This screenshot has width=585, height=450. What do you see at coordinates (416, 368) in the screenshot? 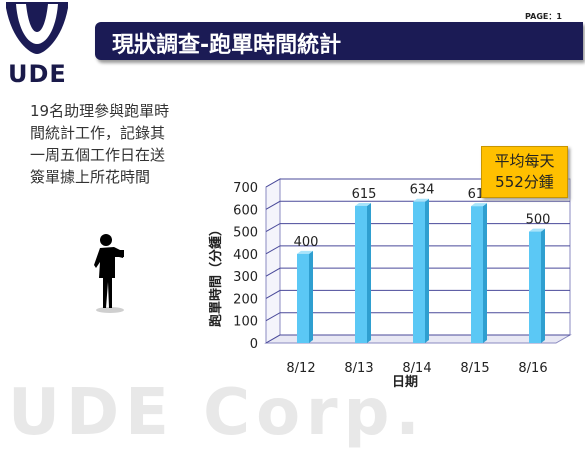
I see `x-tick-label: 8/14` at bounding box center [416, 368].